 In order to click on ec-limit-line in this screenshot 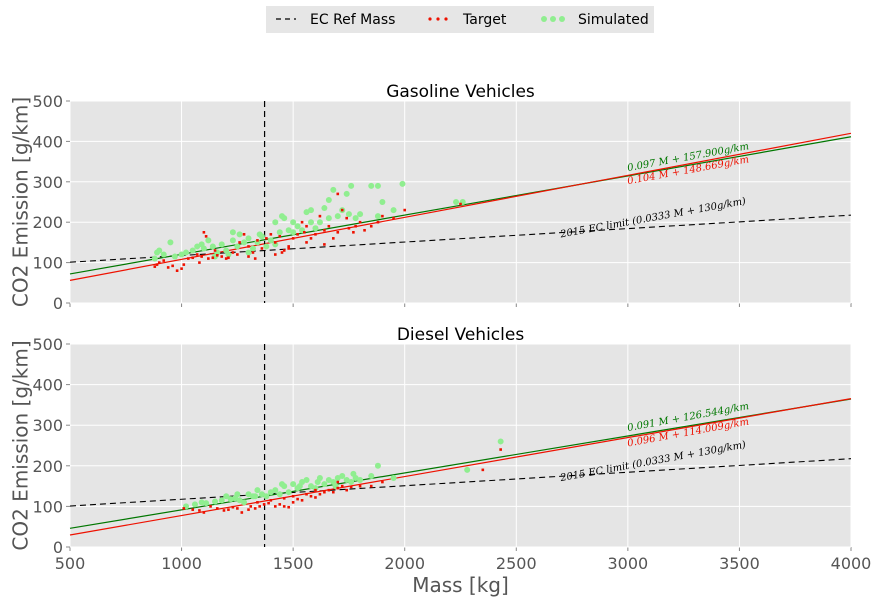, I will do `click(460, 238)`.